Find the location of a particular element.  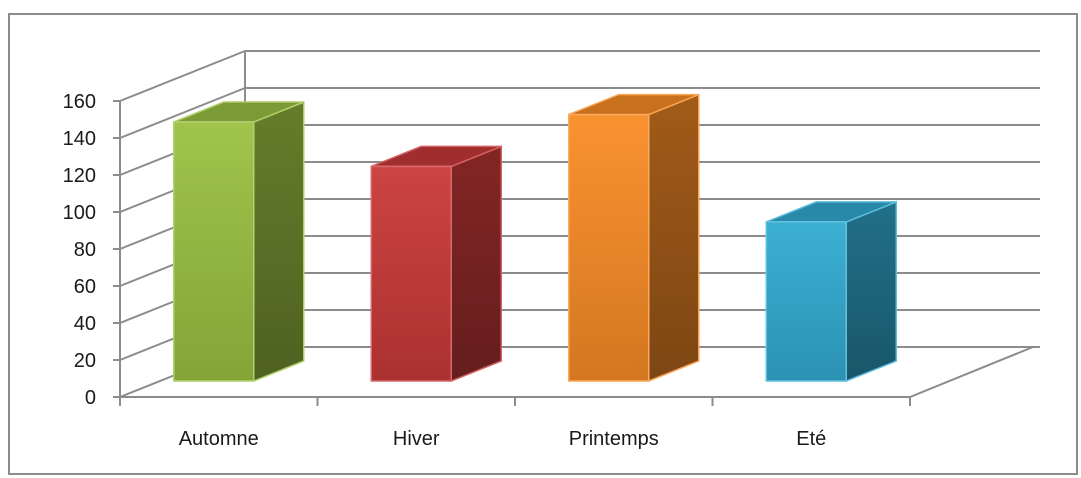

y-tick-label-160: 160 is located at coordinates (79, 102).